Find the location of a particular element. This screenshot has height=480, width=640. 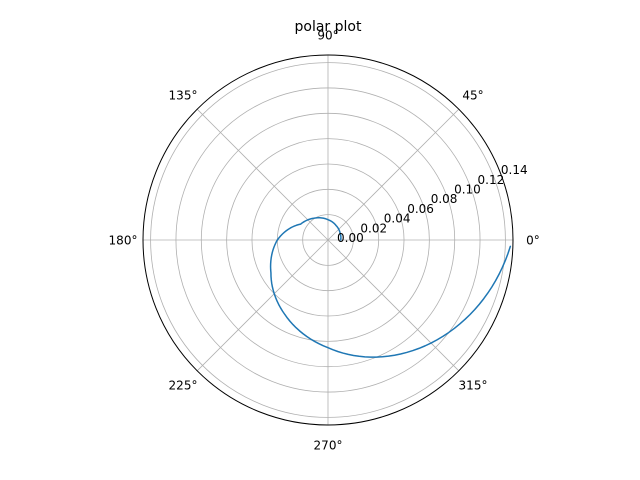

r-tick-label: 0.02 is located at coordinates (373, 228).